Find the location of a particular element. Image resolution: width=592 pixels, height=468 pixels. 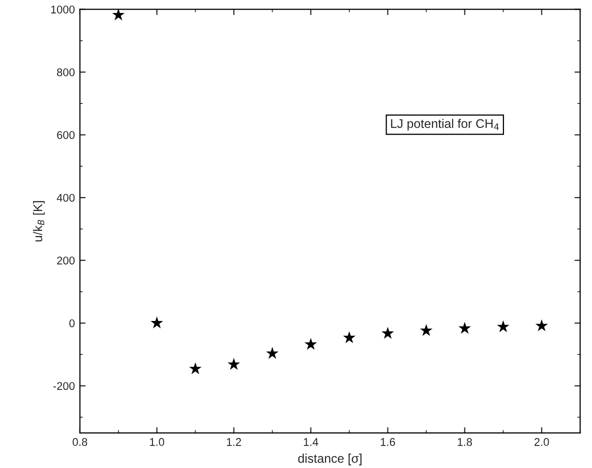

x-tick-label: 0.8 is located at coordinates (80, 442).